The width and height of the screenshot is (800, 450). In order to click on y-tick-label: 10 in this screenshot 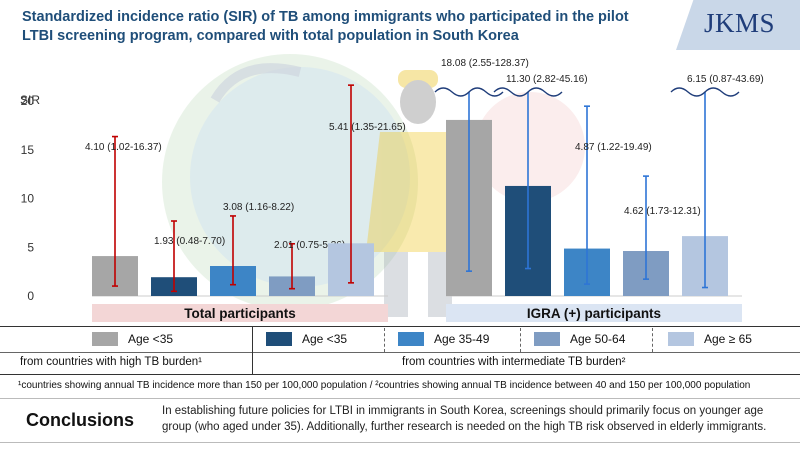, I will do `click(28, 199)`.